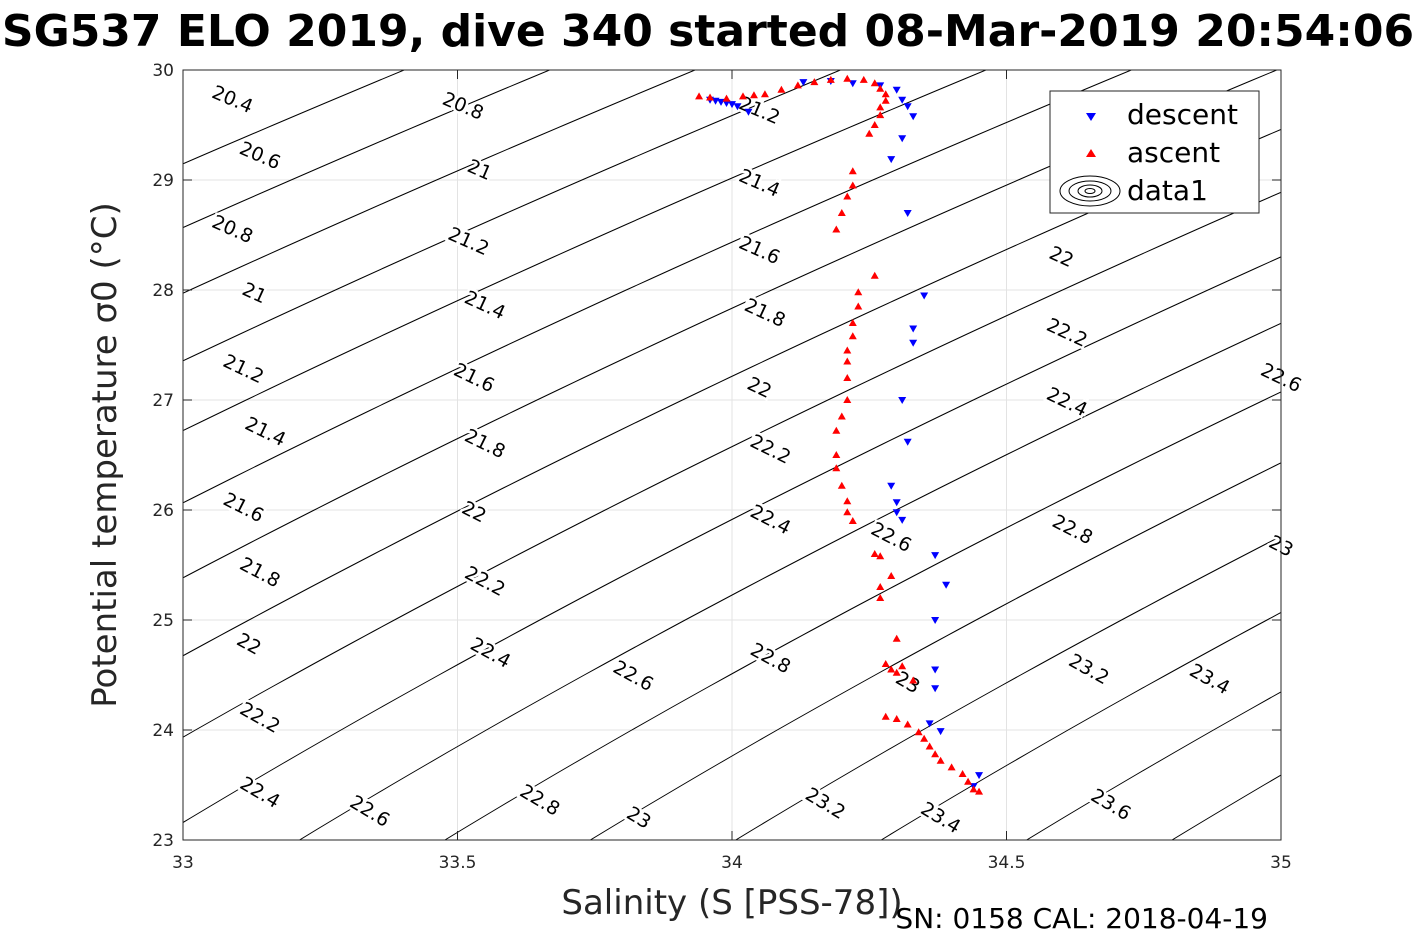  Describe the element at coordinates (163, 71) in the screenshot. I see `y-tick-label: 30` at that location.